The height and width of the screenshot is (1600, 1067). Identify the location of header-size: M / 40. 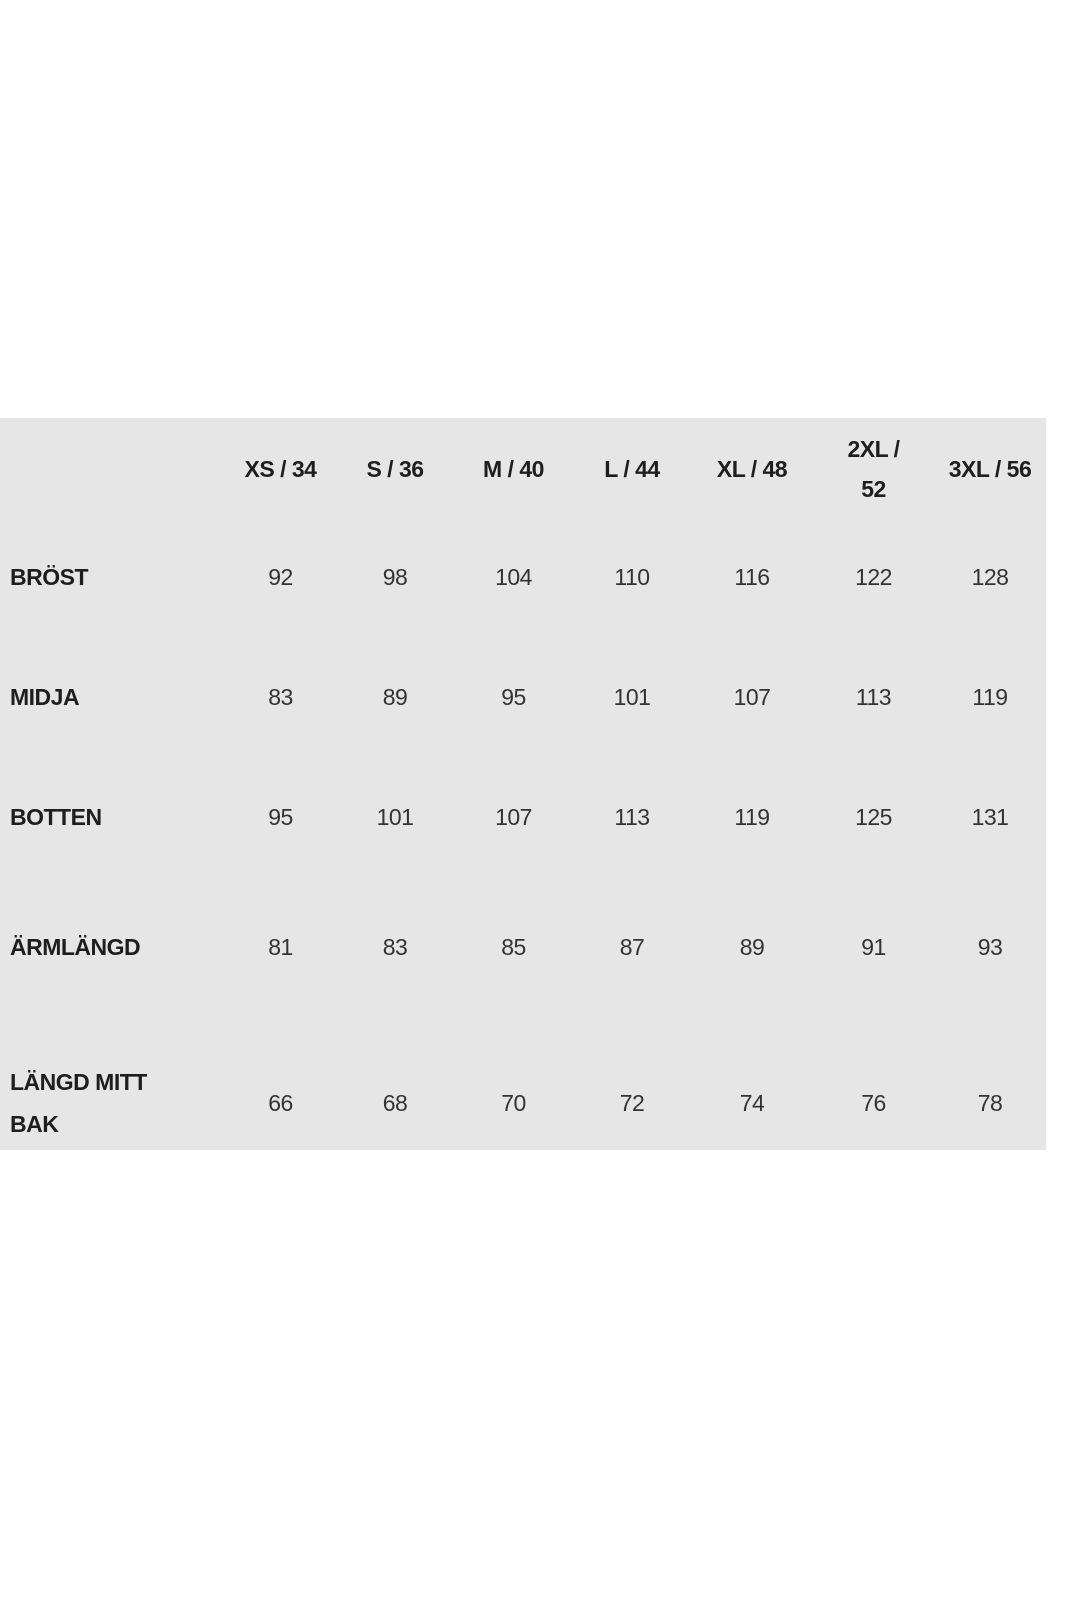
(513, 469).